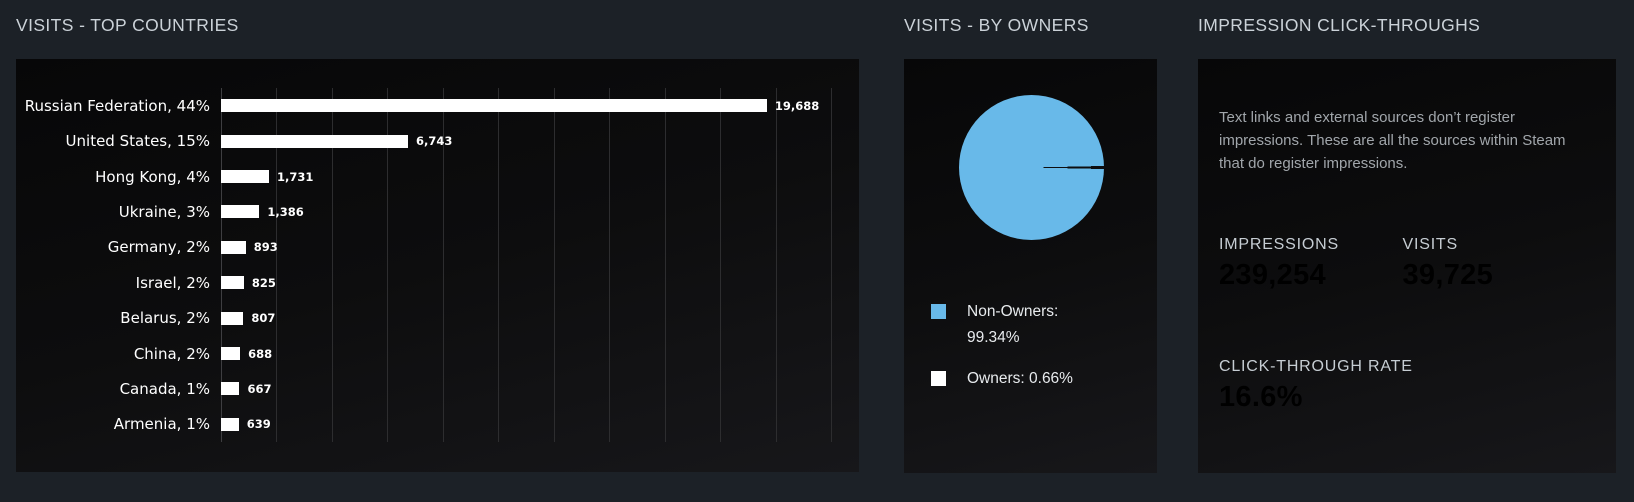 The width and height of the screenshot is (1634, 502). Describe the element at coordinates (526, 353) in the screenshot. I see `bar-row: 688` at that location.